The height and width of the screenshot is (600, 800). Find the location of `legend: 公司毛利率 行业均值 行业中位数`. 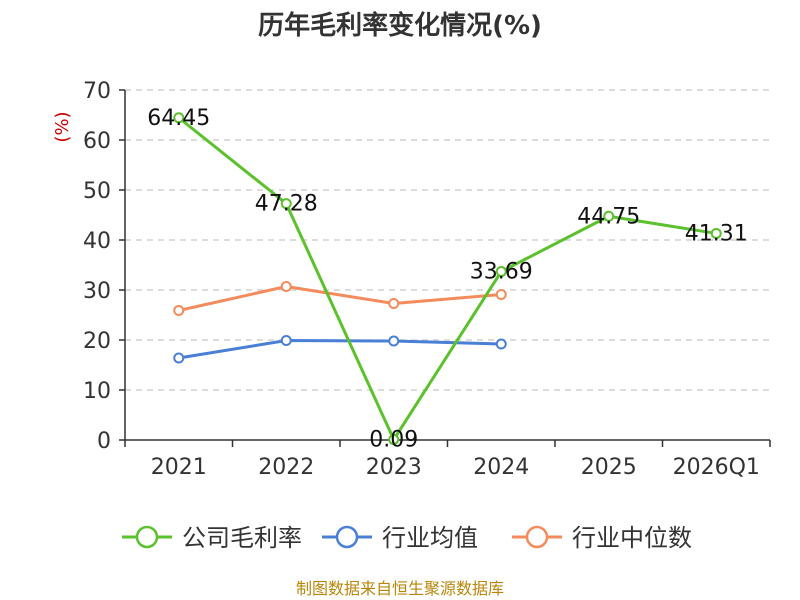

legend: 公司毛利率 行业均值 行业中位数 is located at coordinates (407, 538).